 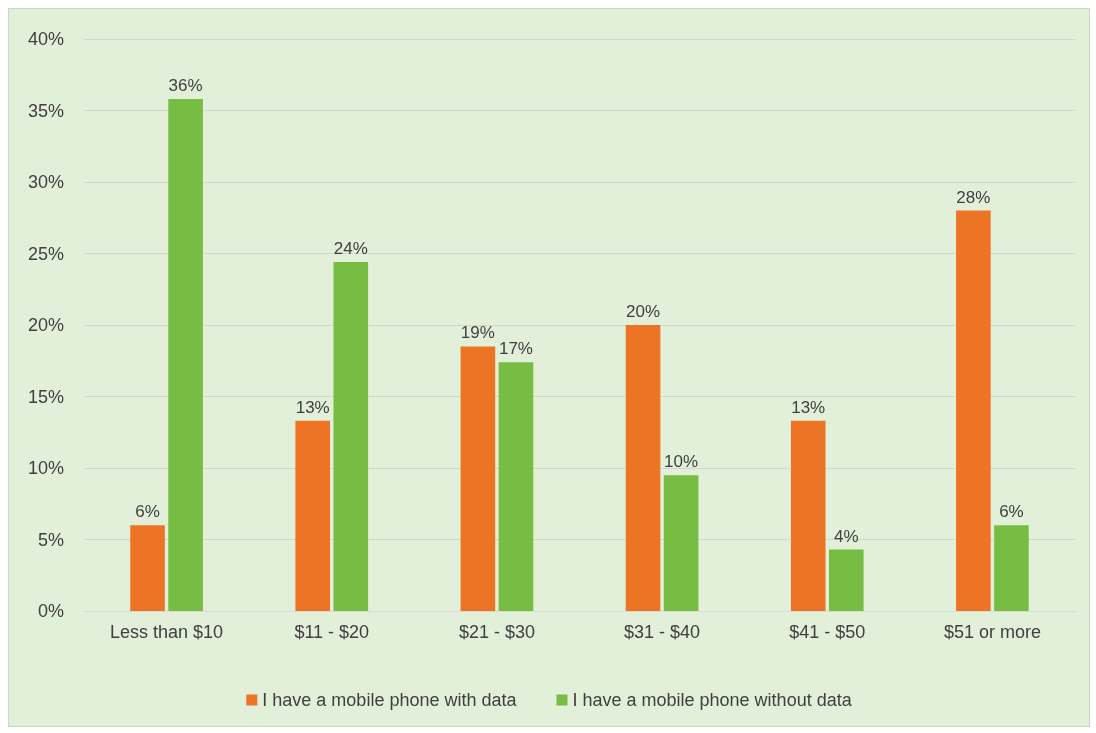 What do you see at coordinates (50, 611) in the screenshot?
I see `y-tick-label: 0%` at bounding box center [50, 611].